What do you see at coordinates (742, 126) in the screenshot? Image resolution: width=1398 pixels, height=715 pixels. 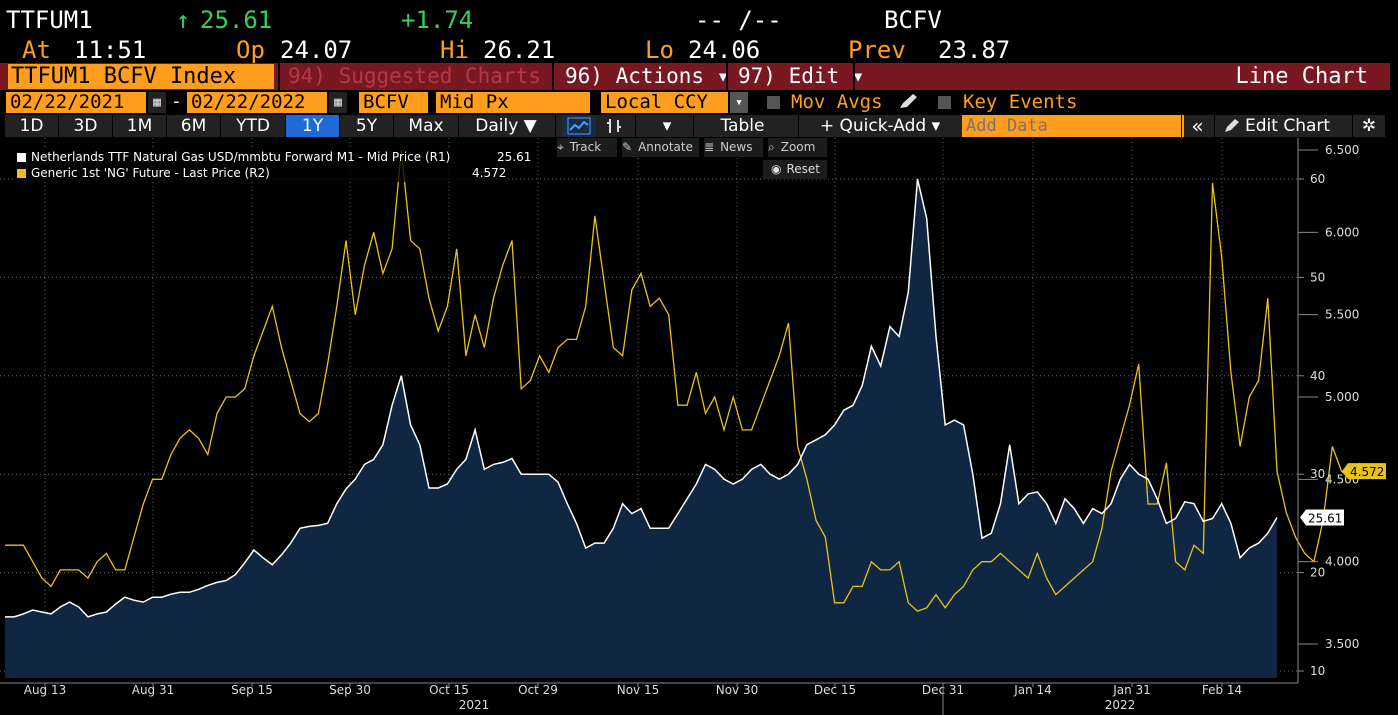 I see `table-button: Table` at bounding box center [742, 126].